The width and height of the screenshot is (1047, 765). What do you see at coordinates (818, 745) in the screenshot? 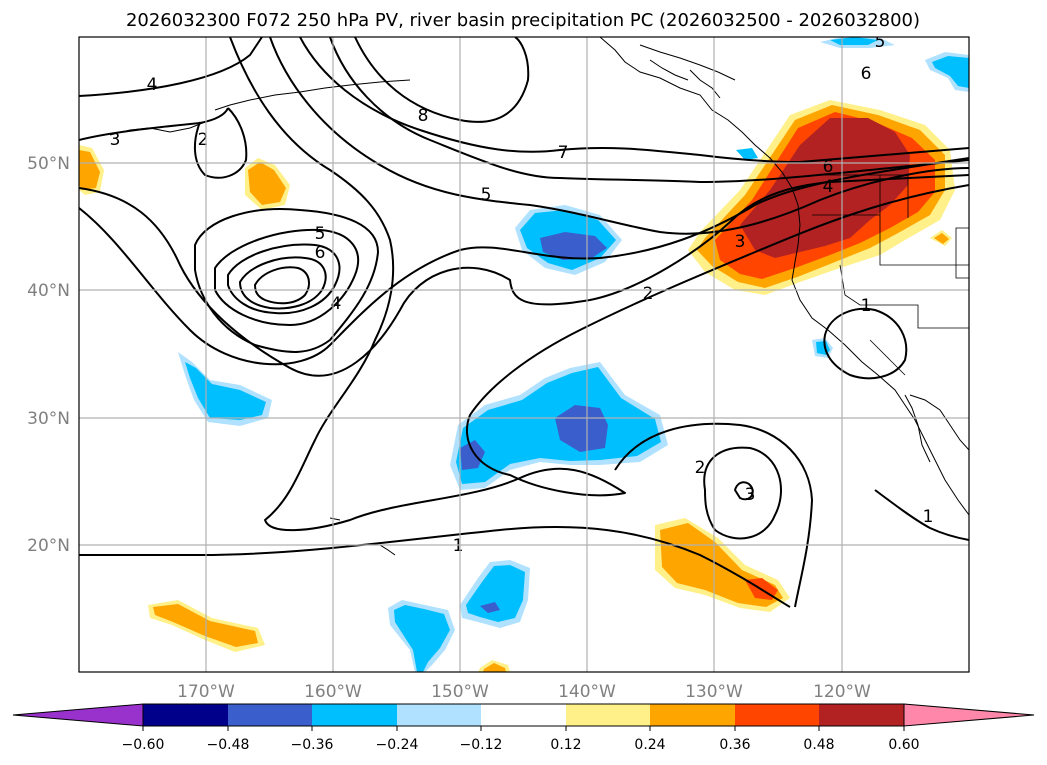
I see `colorbar-tick-label: 0.48` at bounding box center [818, 745].